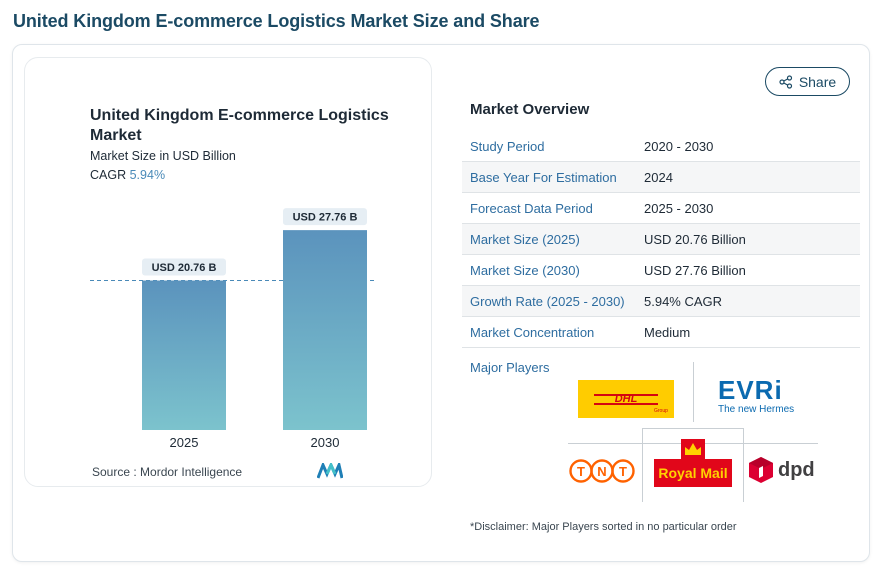 This screenshot has width=886, height=572. What do you see at coordinates (184, 442) in the screenshot?
I see `x-tick-label: 2025` at bounding box center [184, 442].